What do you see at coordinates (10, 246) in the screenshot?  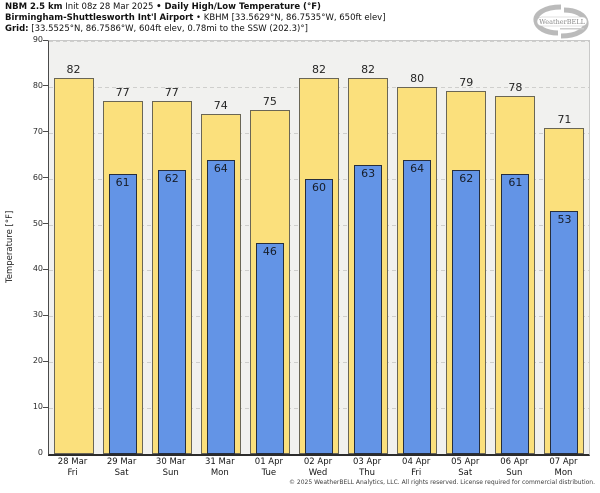 I see `y-axis-title: Temperature [°F]` at bounding box center [10, 246].